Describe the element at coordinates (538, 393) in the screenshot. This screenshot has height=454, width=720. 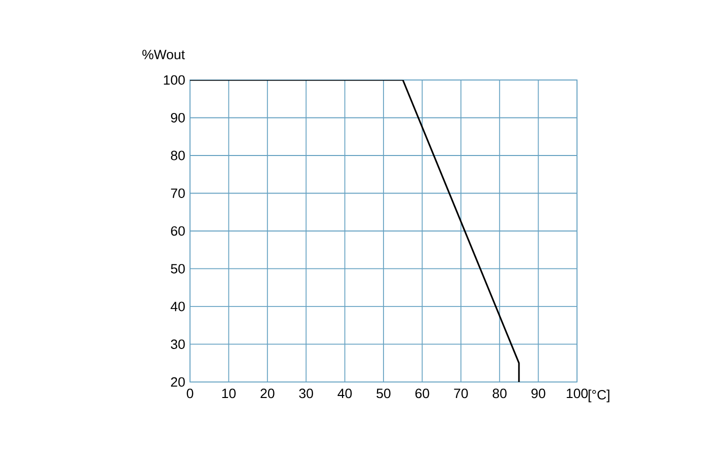
I see `x-tick-label: 90` at that location.